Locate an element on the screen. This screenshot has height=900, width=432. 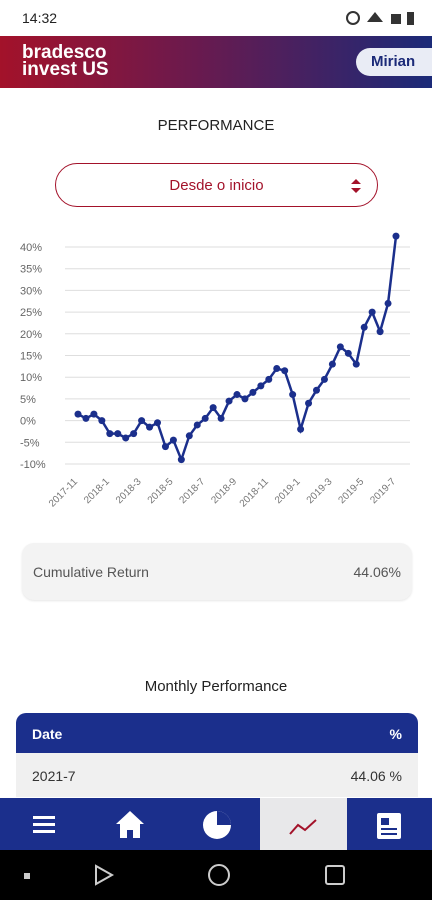
cumulative-card: Cumulative Return 44.06% is located at coordinates (217, 571).